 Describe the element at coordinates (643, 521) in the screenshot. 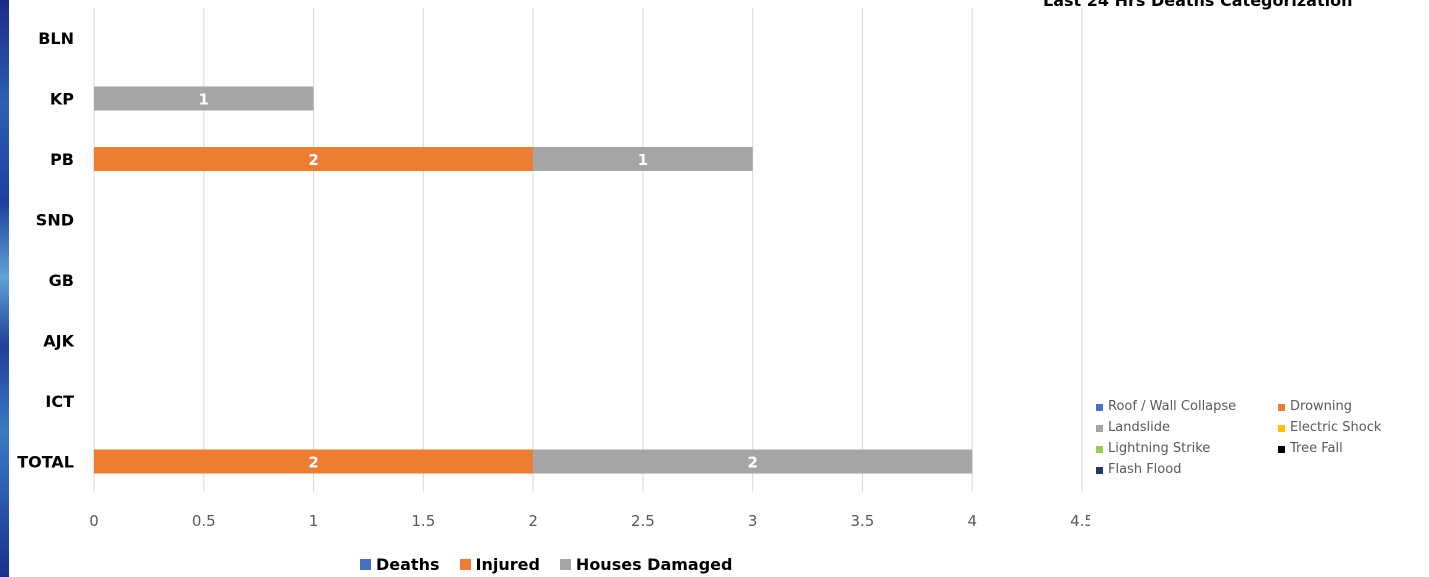

I see `x-tick-label: 2.5` at that location.